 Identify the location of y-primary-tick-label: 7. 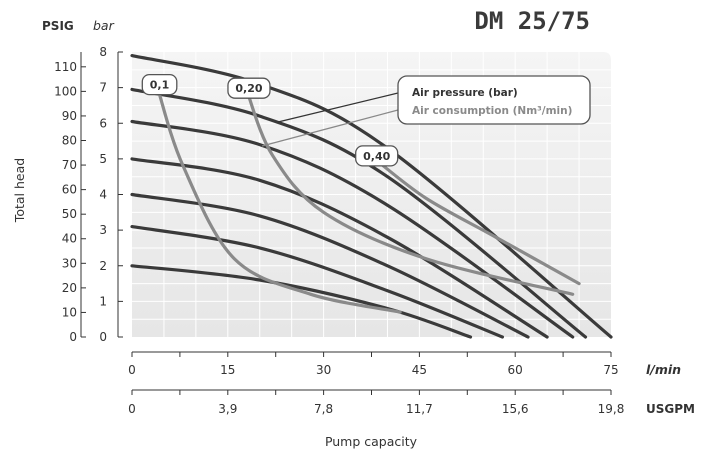
(103, 88).